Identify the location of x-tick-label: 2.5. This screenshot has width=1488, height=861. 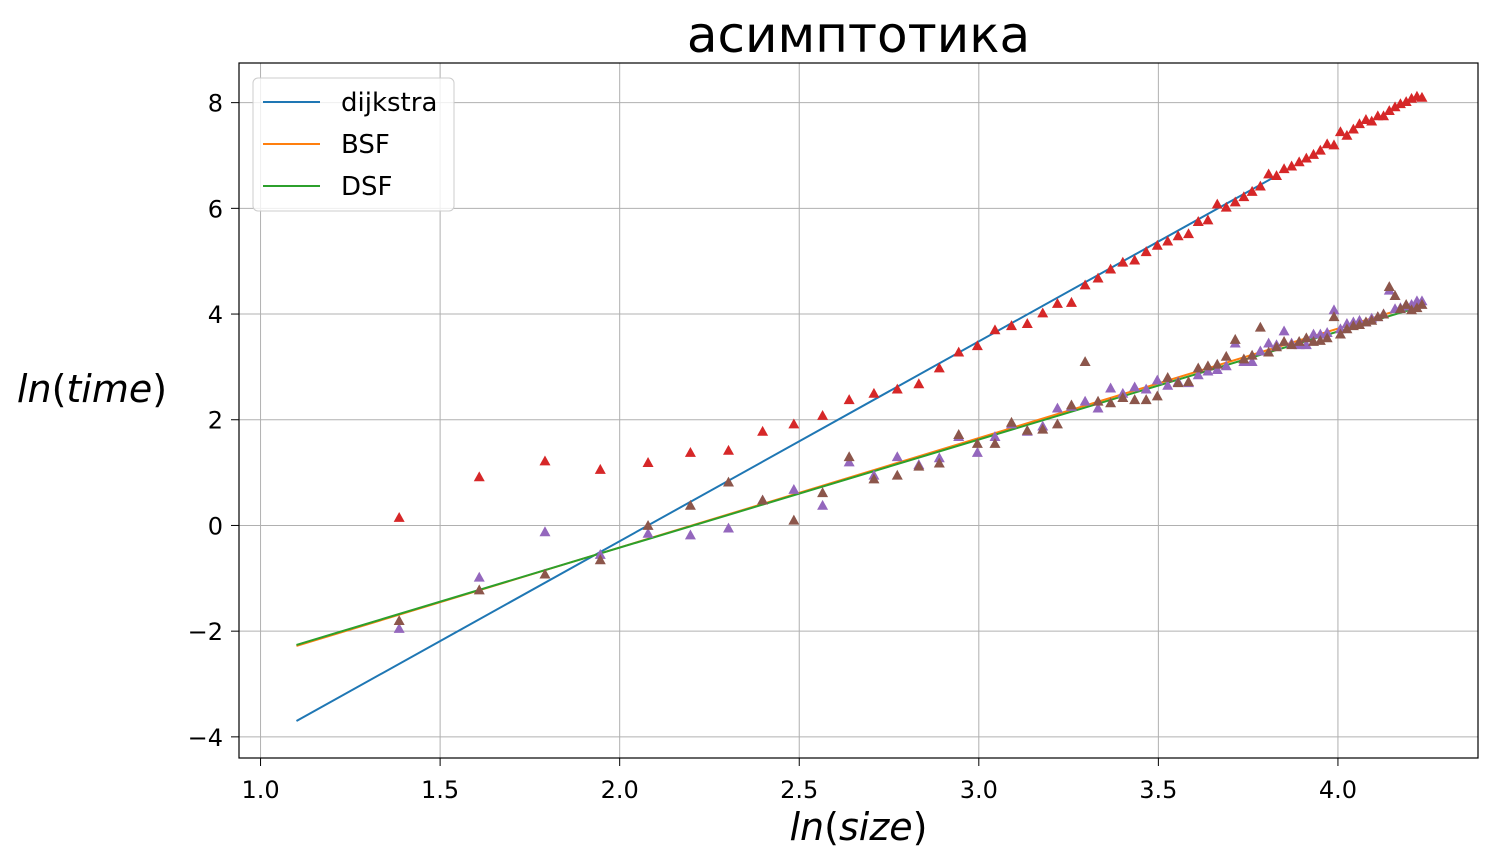
(799, 790).